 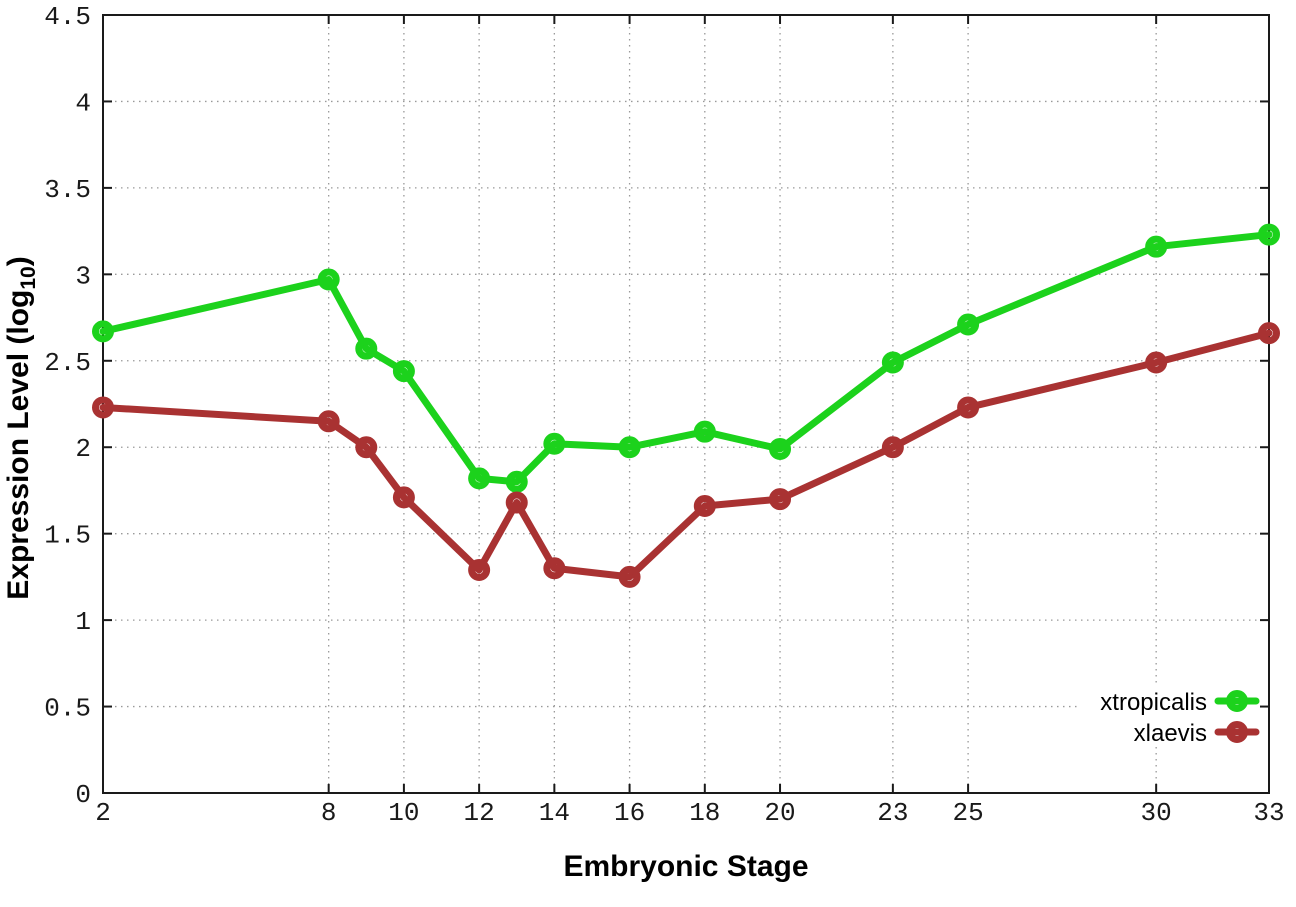 What do you see at coordinates (83, 795) in the screenshot?
I see `y-tick-label: 0` at bounding box center [83, 795].